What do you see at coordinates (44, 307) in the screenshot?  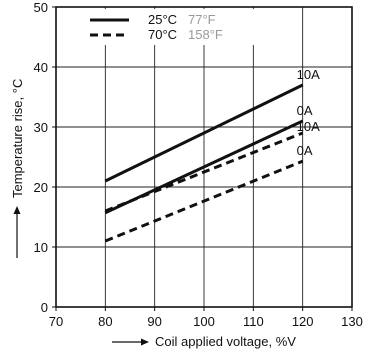 I see `y-tick-label: 0` at bounding box center [44, 307].